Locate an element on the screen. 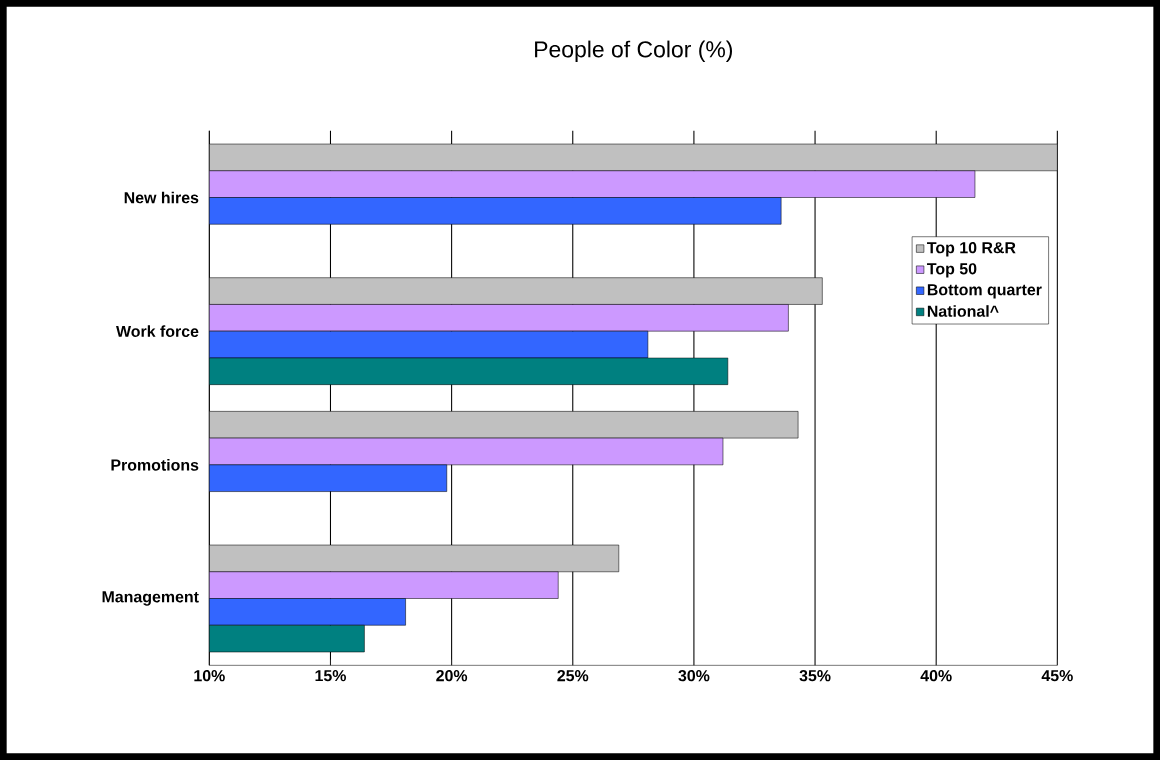 The width and height of the screenshot is (1160, 760). x-tick-label: 30% is located at coordinates (694, 676).